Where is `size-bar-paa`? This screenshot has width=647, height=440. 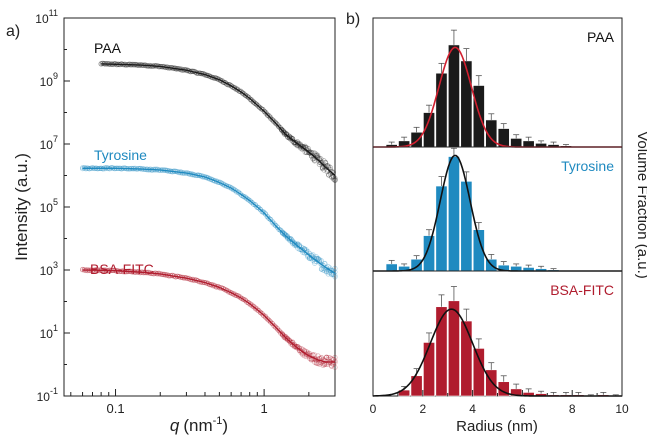 size-bar-paa is located at coordinates (466, 104).